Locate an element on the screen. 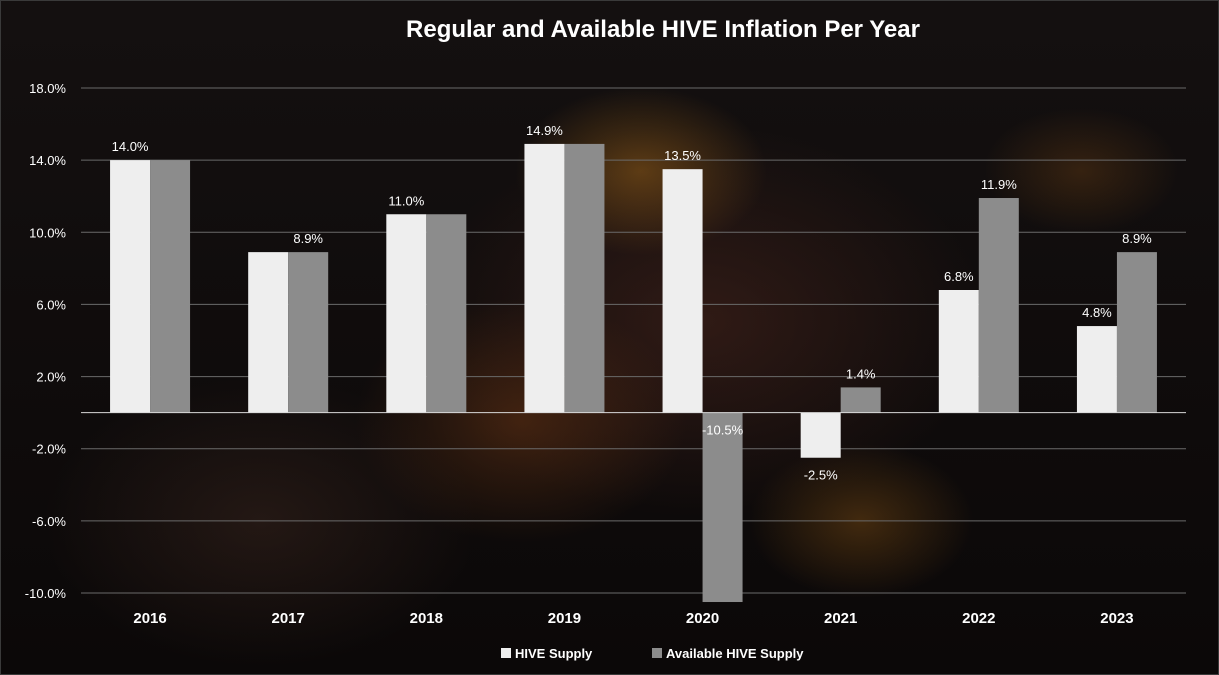 This screenshot has width=1219, height=675. bar-available-hive-supply-2017 is located at coordinates (308, 332).